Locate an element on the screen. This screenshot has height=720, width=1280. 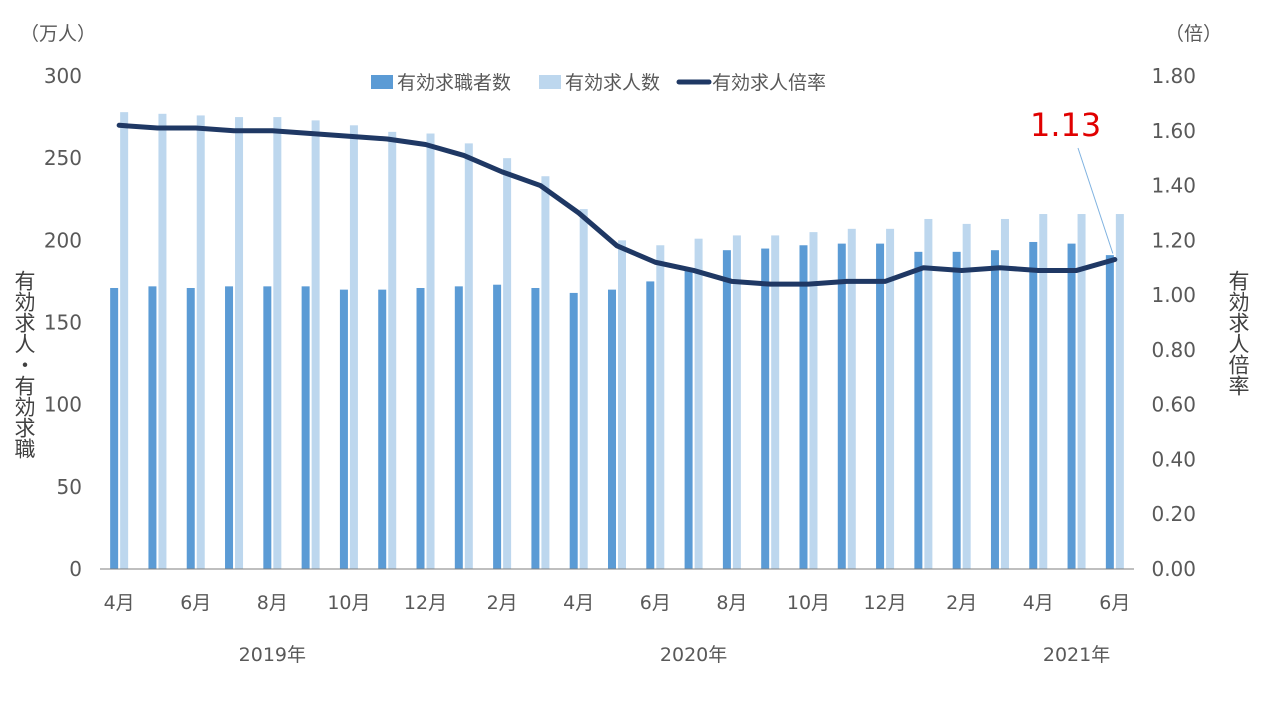
legend-label-ratio: 有効求人倍率 is located at coordinates (769, 83).